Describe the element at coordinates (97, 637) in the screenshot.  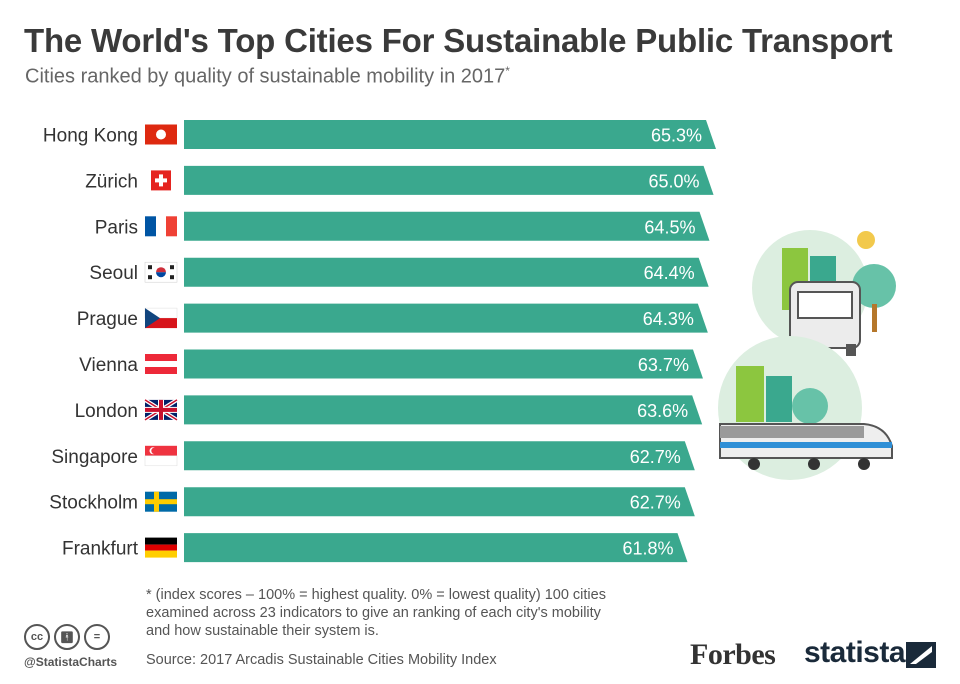
I see `no-derivatives-icon: =` at that location.